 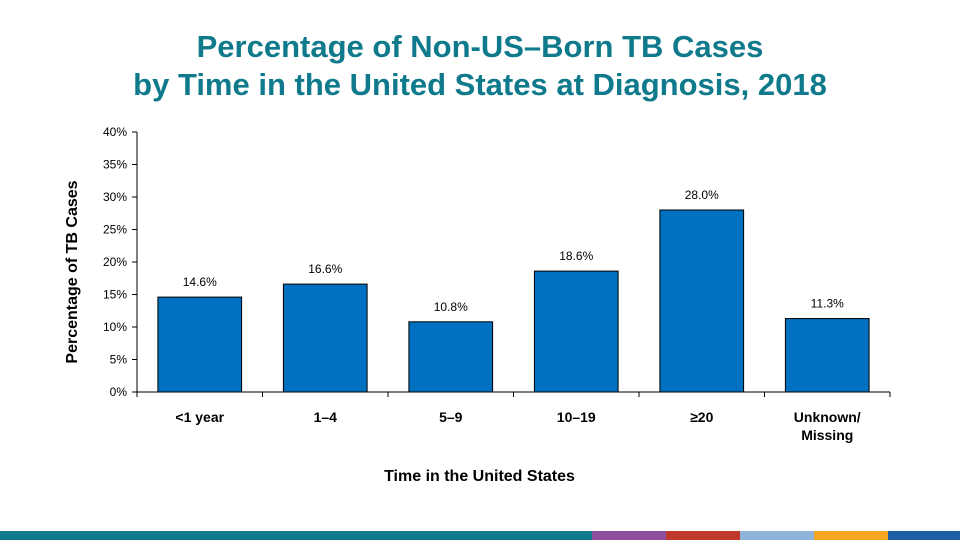 I want to click on bar-value-label: 14.6%, so click(x=200, y=282).